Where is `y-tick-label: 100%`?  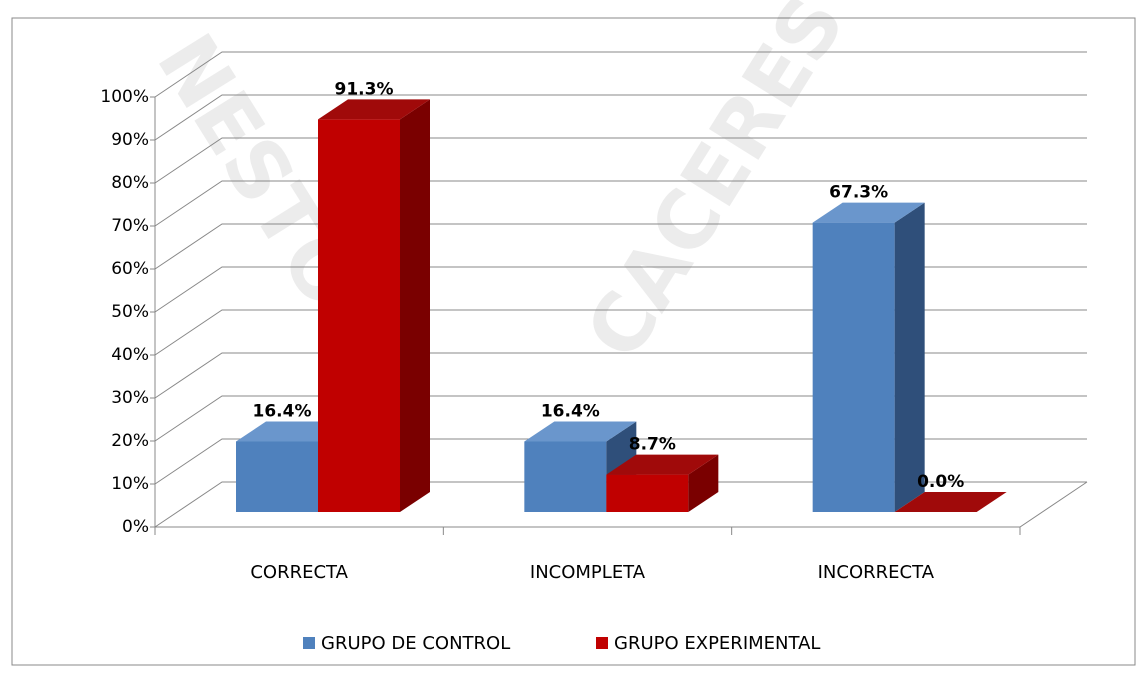 y-tick-label: 100% is located at coordinates (124, 97).